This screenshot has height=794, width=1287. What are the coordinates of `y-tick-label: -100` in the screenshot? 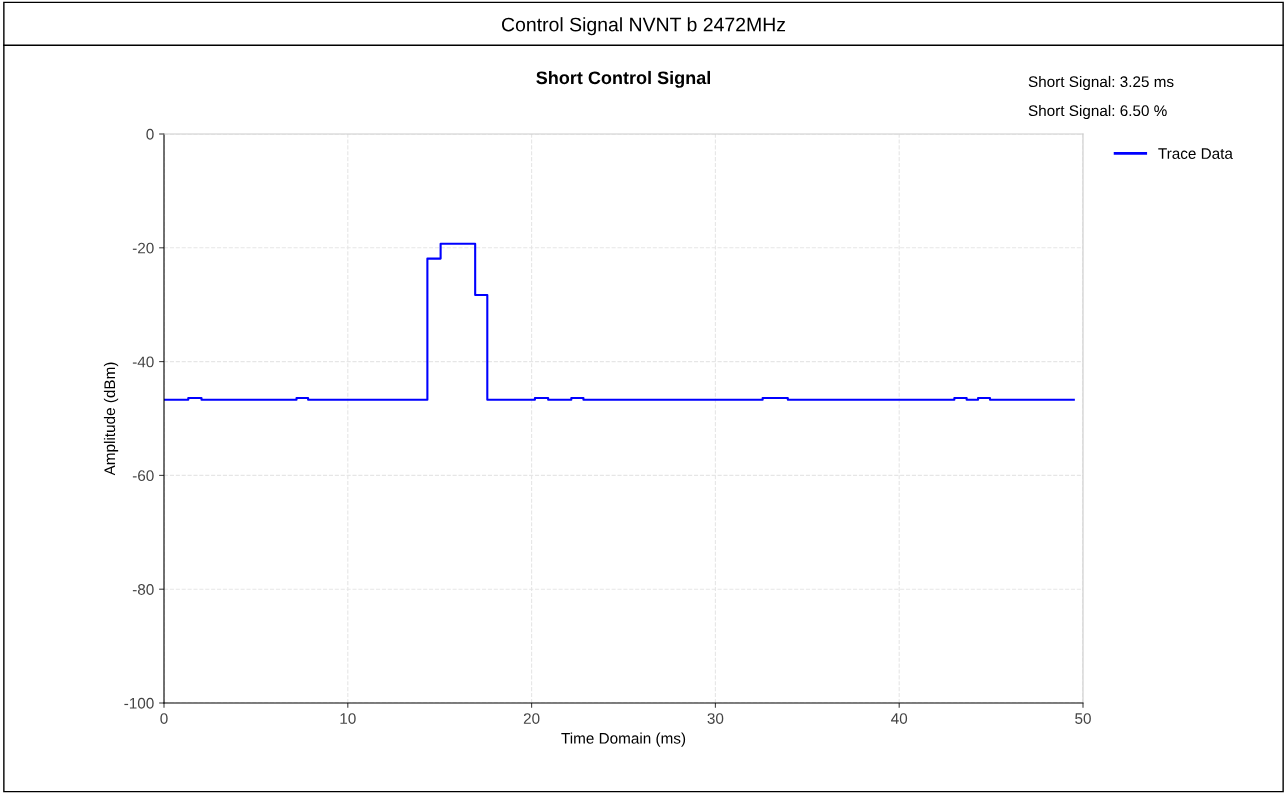 It's located at (139, 703).